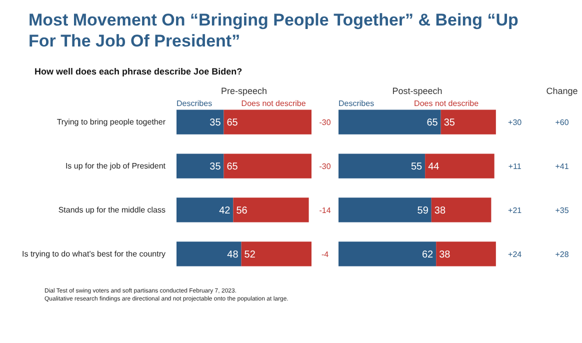  Describe the element at coordinates (417, 91) in the screenshot. I see `x-axis-title: Post-speech` at that location.